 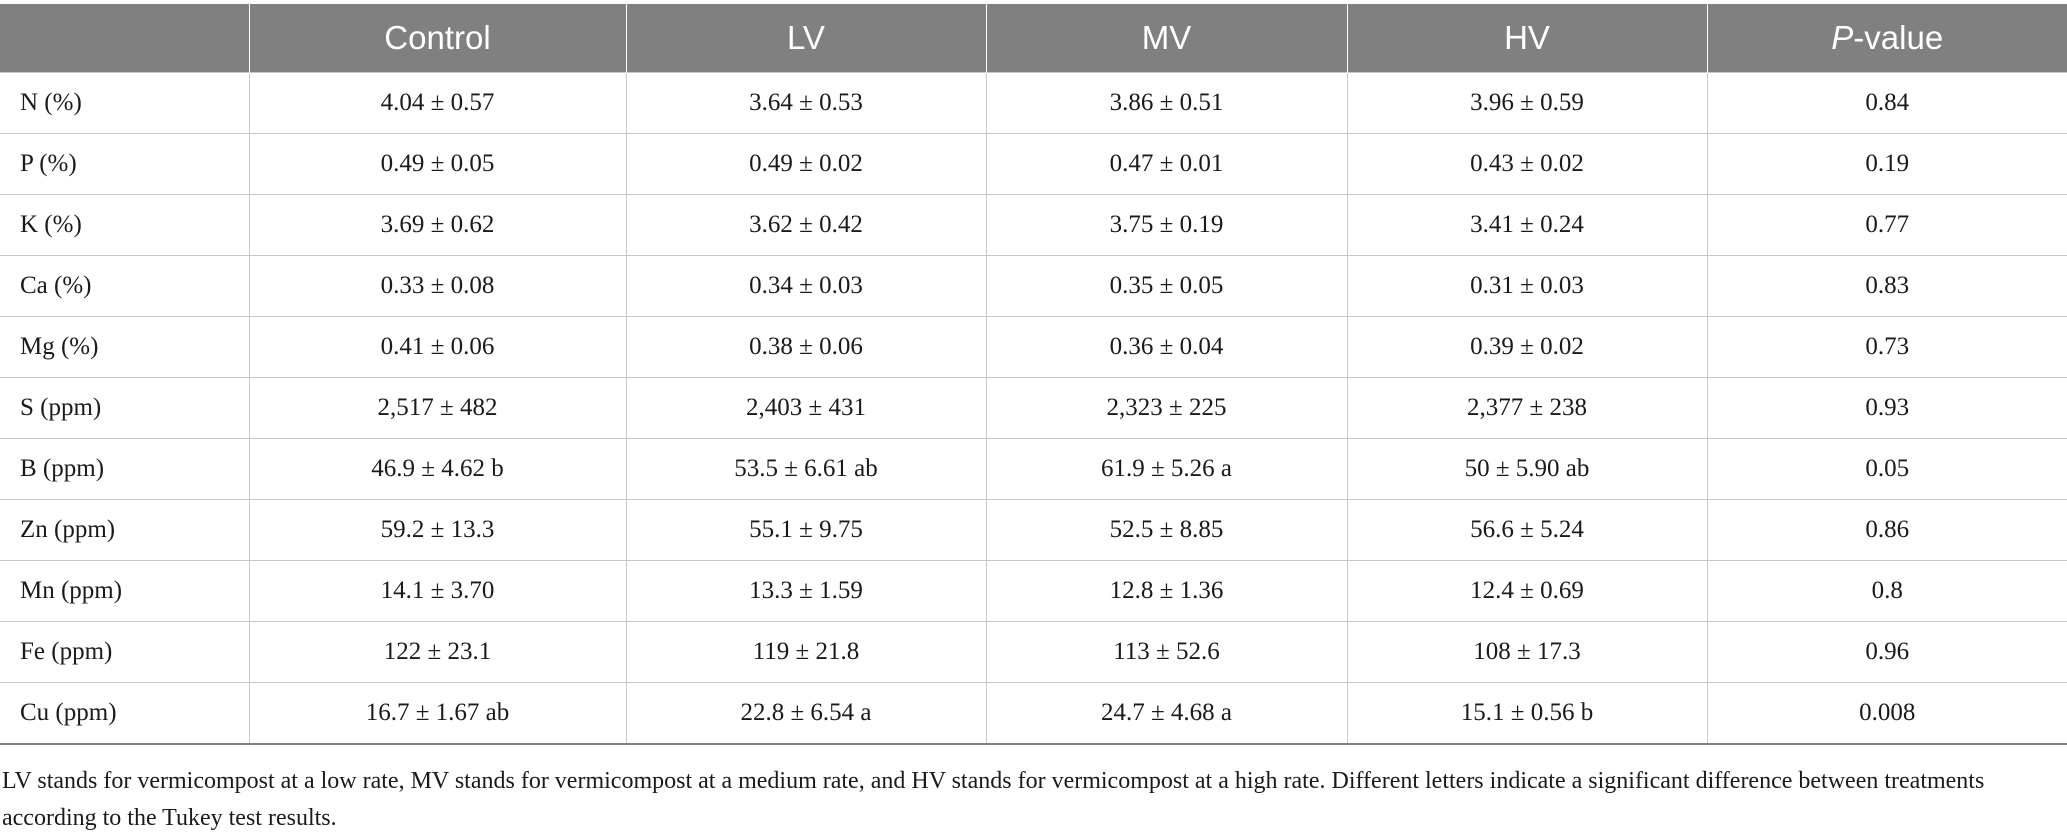 What do you see at coordinates (1527, 286) in the screenshot?
I see `cell-hv: 0.31 ± 0.03` at bounding box center [1527, 286].